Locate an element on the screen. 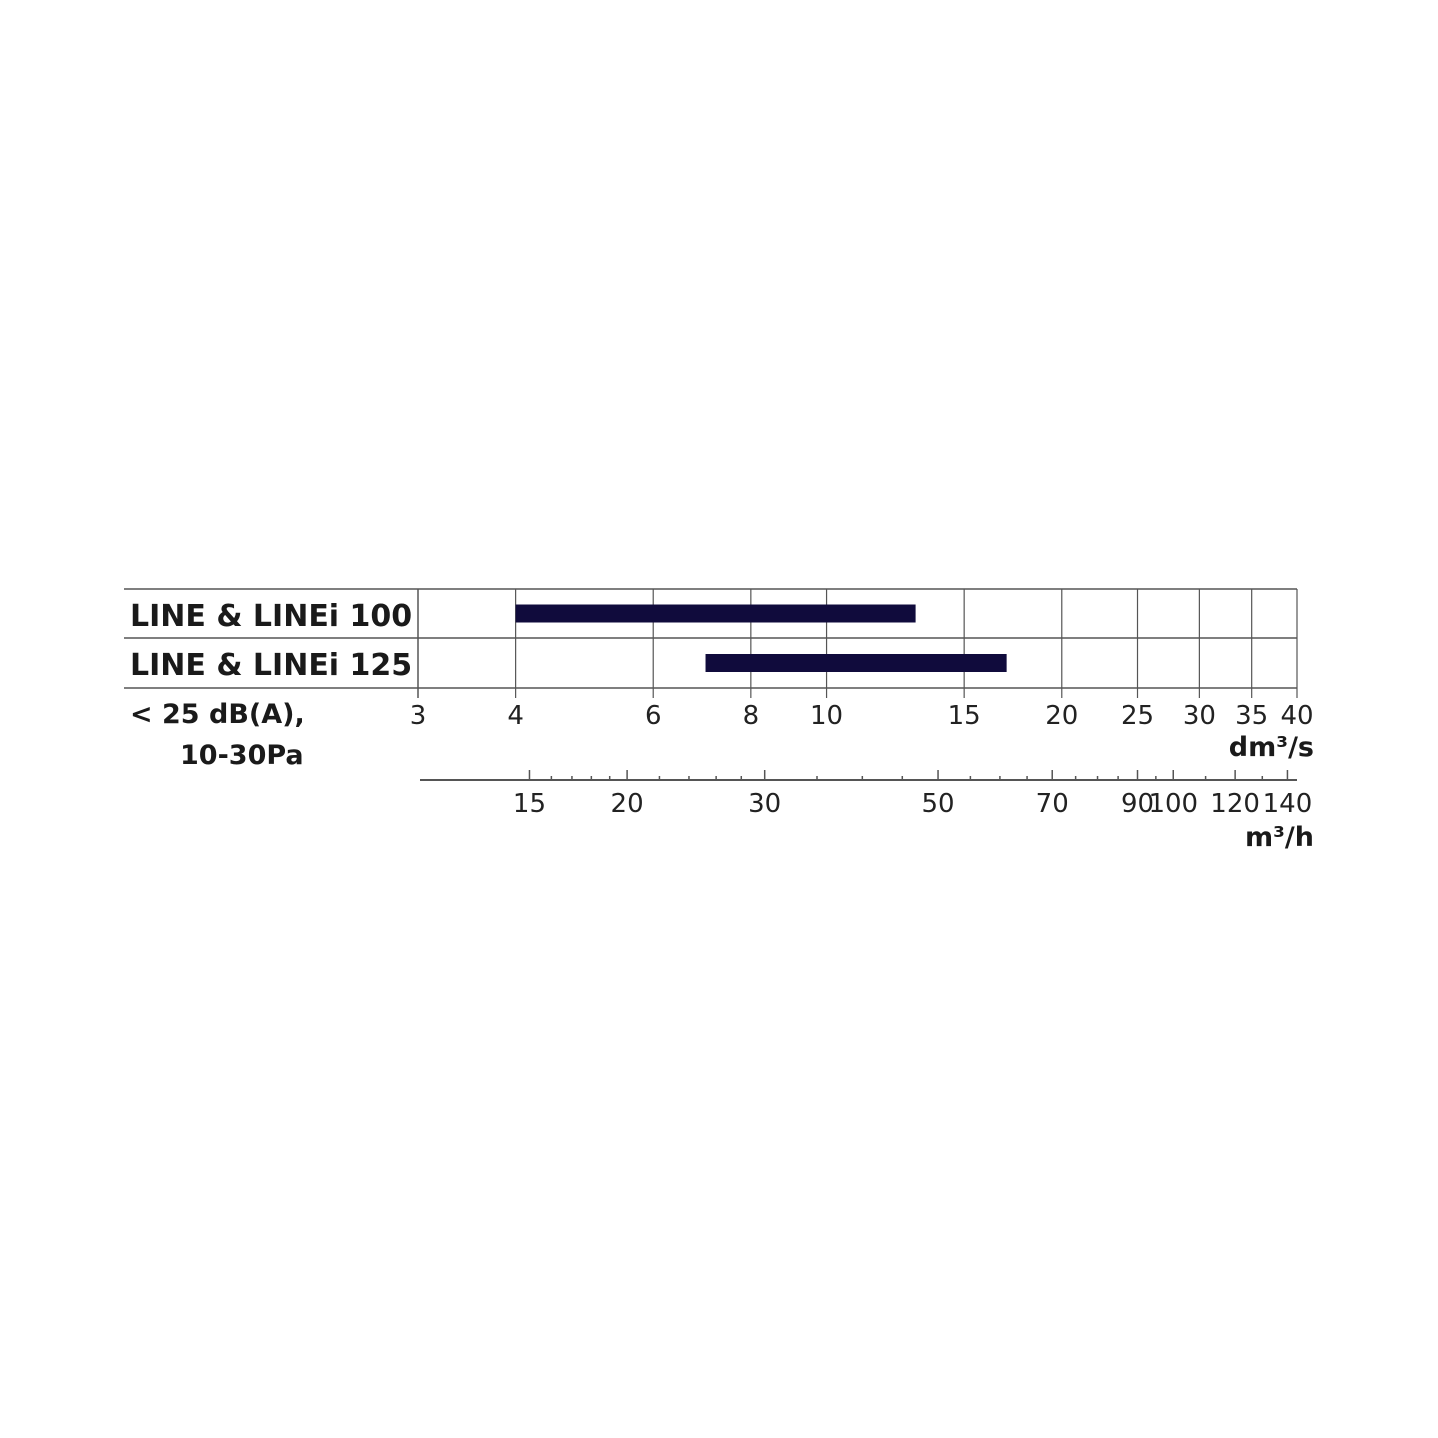 The height and width of the screenshot is (1438, 1438). x2-tick-label: 90 is located at coordinates (1137, 804).